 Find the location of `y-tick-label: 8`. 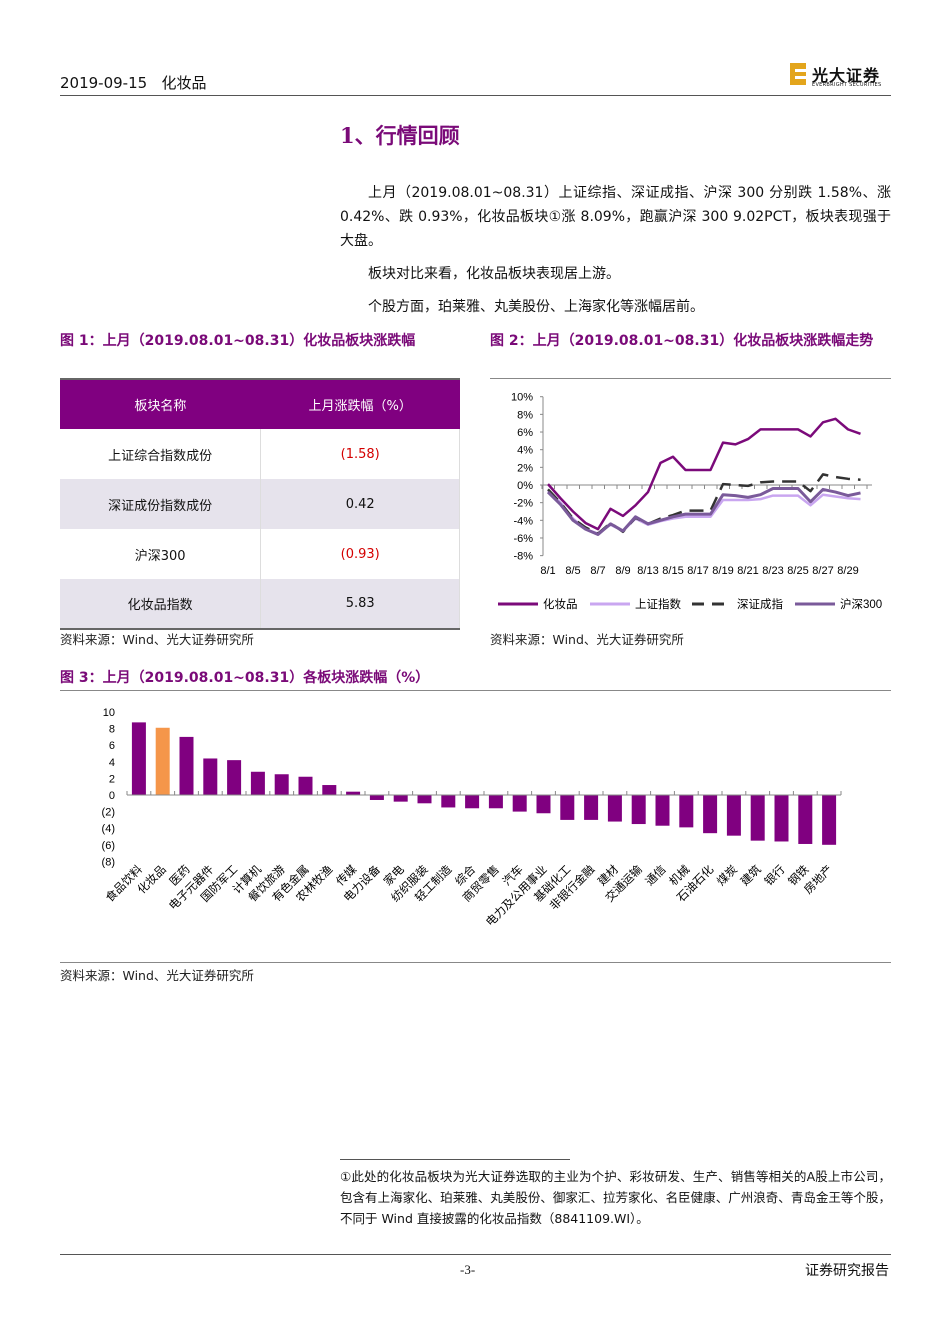

y-tick-label: 8 is located at coordinates (112, 730).